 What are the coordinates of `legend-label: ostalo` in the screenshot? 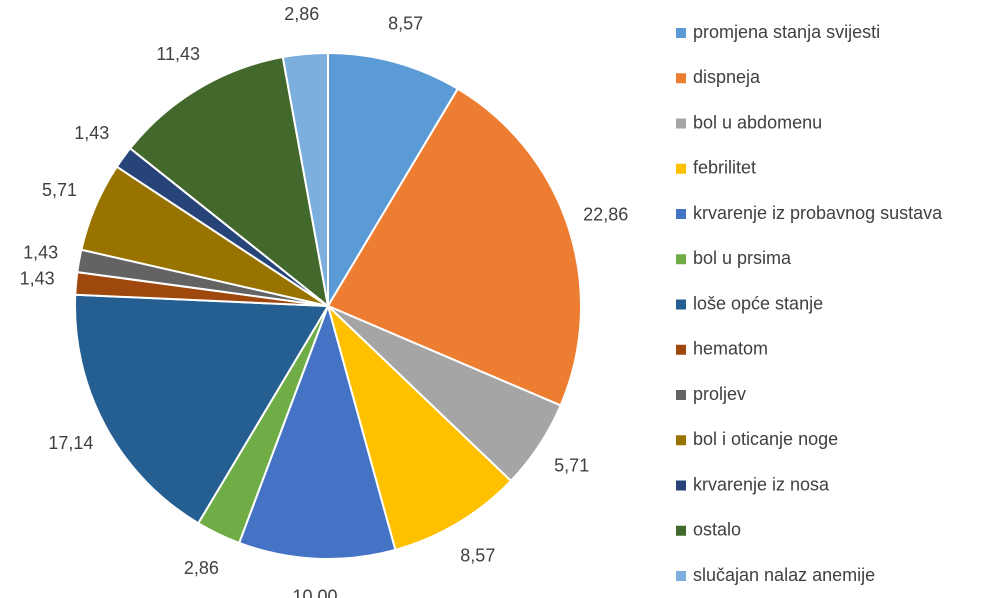 It's located at (717, 530).